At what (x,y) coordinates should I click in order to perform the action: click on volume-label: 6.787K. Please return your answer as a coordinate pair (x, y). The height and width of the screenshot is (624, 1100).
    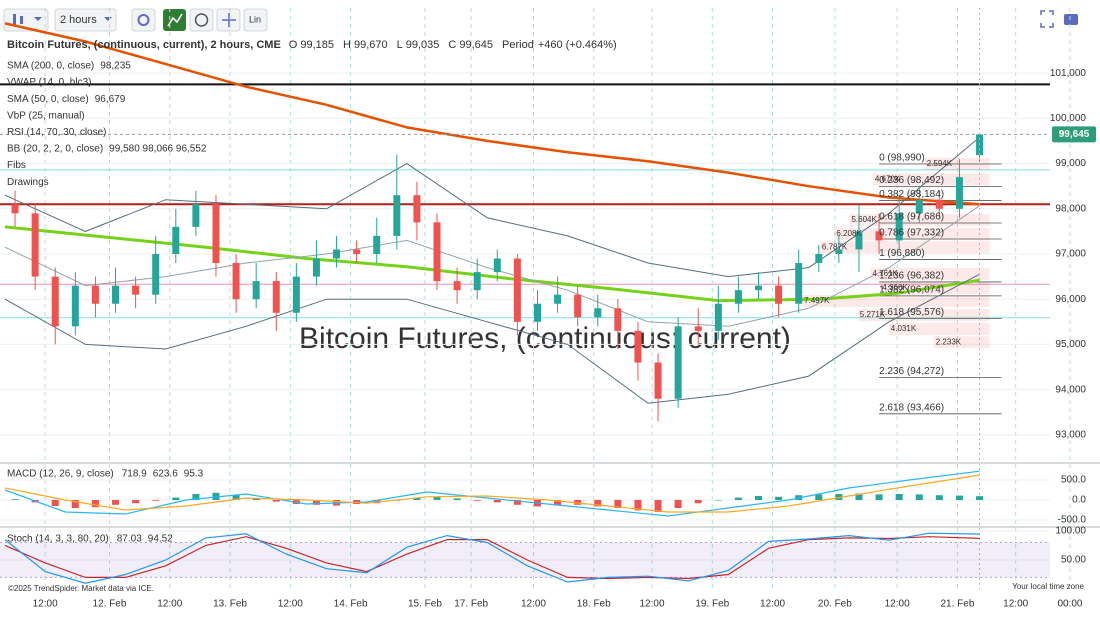
    Looking at the image, I should click on (835, 246).